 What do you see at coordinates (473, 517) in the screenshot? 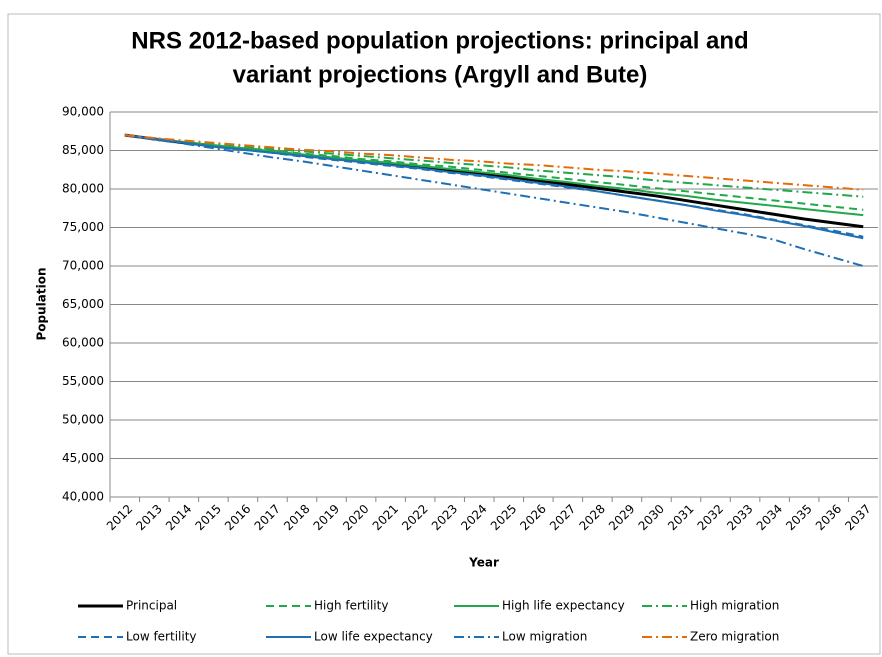
I see `x-tick-label: 2024` at bounding box center [473, 517].